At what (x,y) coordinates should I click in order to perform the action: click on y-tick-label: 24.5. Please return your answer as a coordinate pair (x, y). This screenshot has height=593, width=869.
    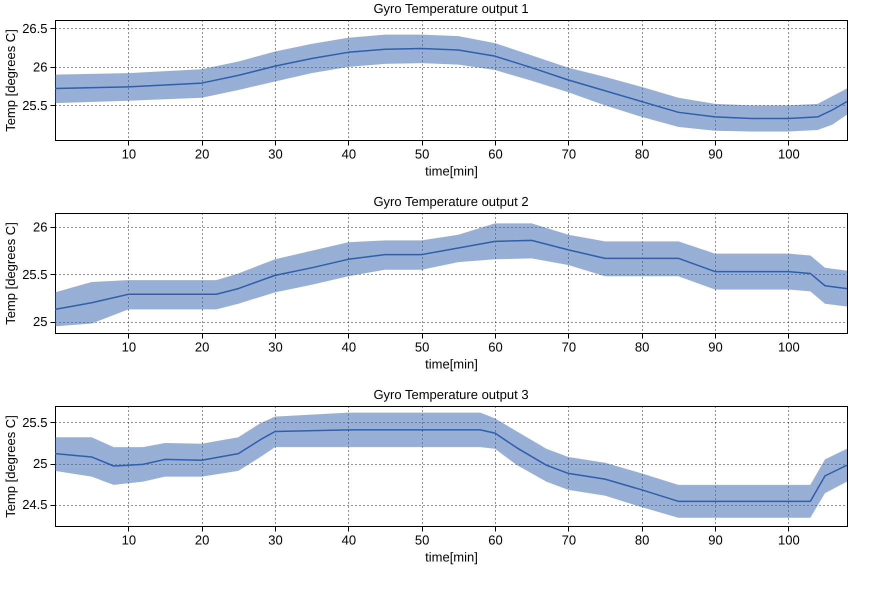
    Looking at the image, I should click on (35, 504).